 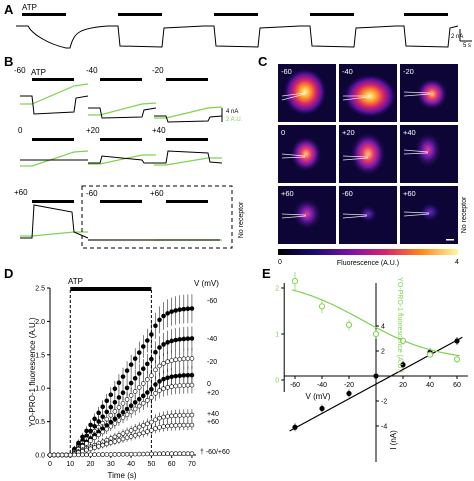 I want to click on panel-d-series-label: 0, so click(x=209, y=384).